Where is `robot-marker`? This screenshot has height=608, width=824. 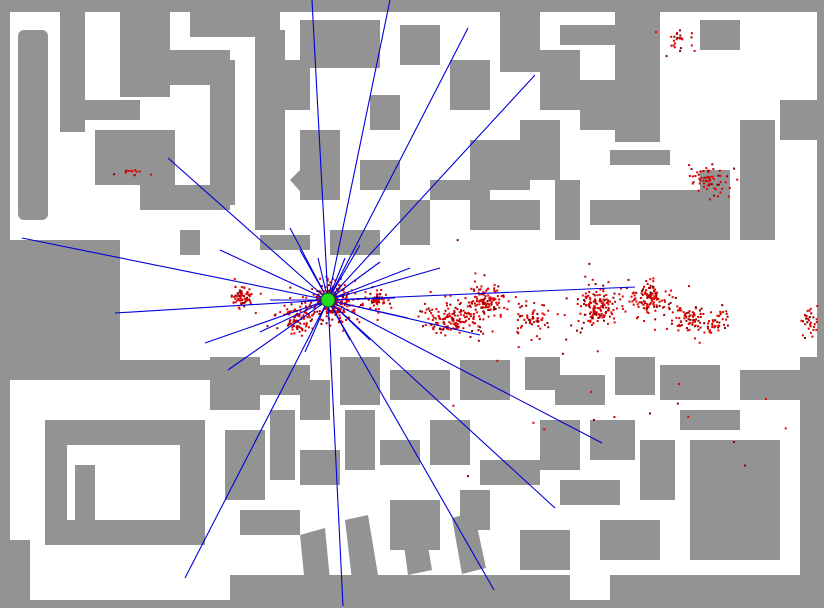 robot-marker is located at coordinates (328, 300).